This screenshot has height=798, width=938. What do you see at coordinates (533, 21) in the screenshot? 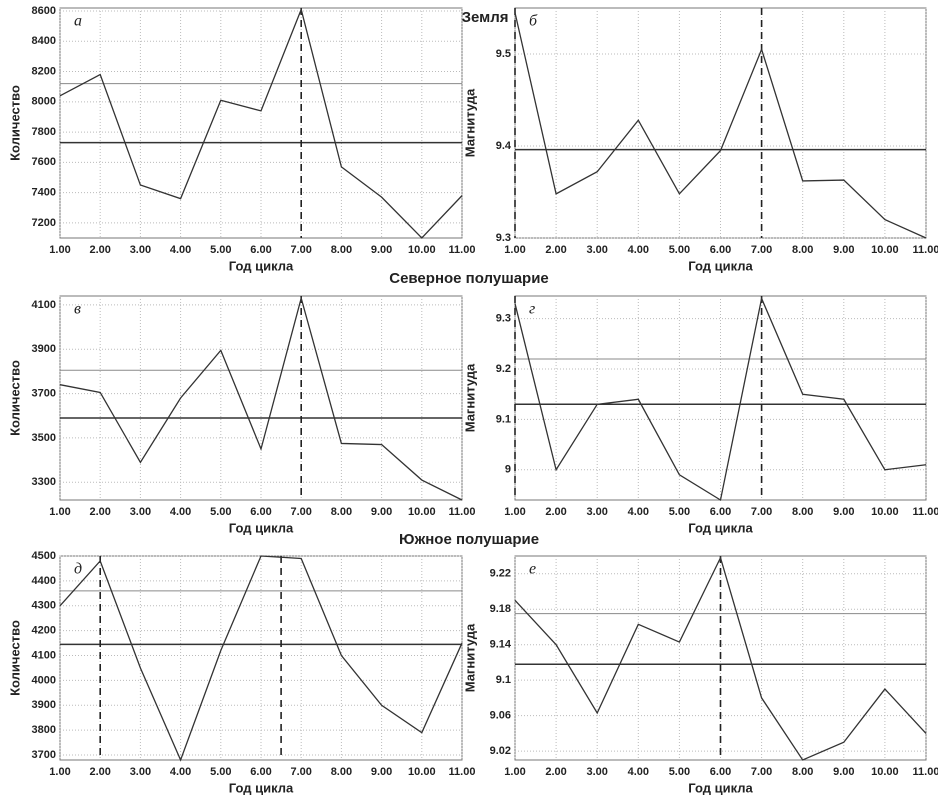
I see `panel-label: б` at bounding box center [533, 21].